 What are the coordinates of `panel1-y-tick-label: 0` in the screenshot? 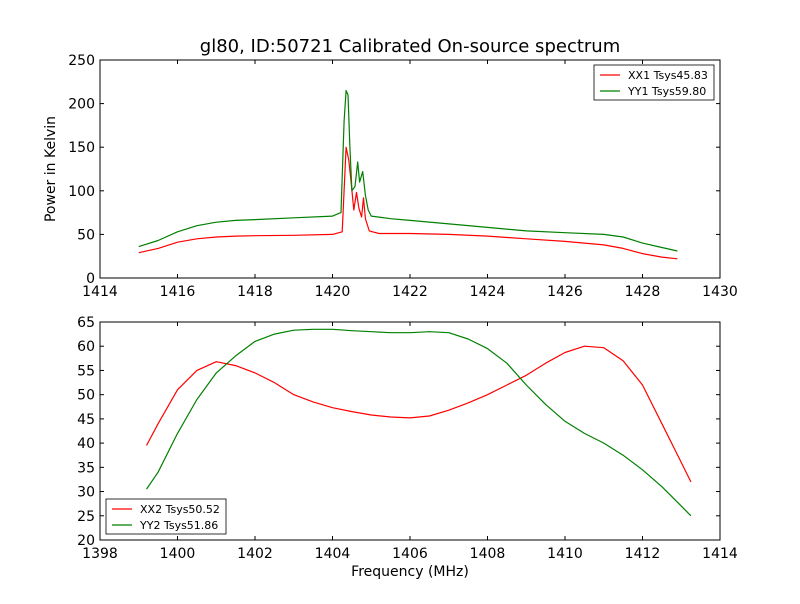 It's located at (90, 279).